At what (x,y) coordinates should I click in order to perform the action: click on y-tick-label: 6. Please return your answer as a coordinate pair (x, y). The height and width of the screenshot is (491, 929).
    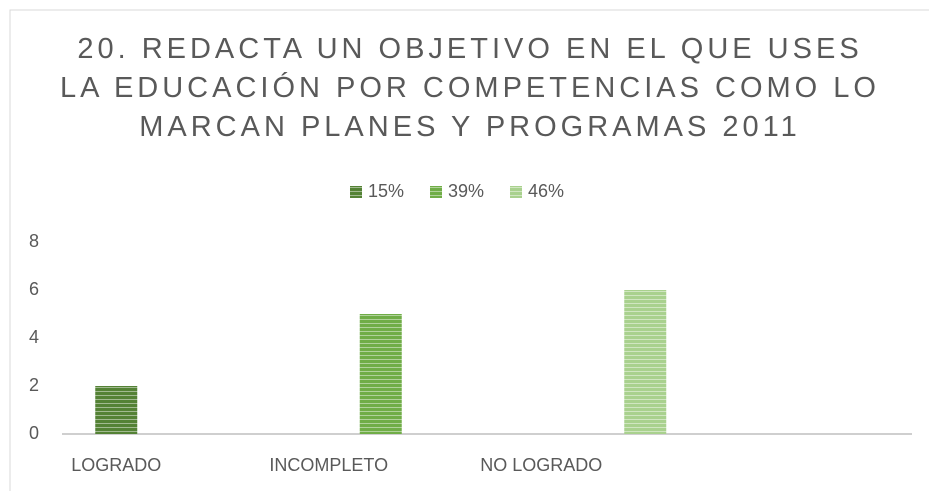
    Looking at the image, I should click on (34, 289).